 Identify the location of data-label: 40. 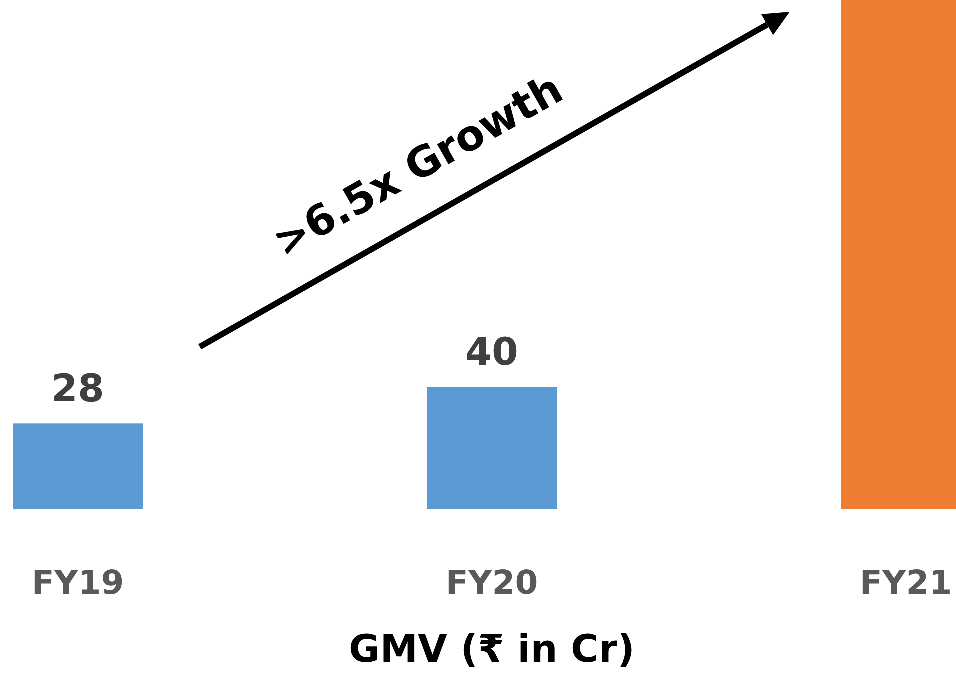
(492, 352).